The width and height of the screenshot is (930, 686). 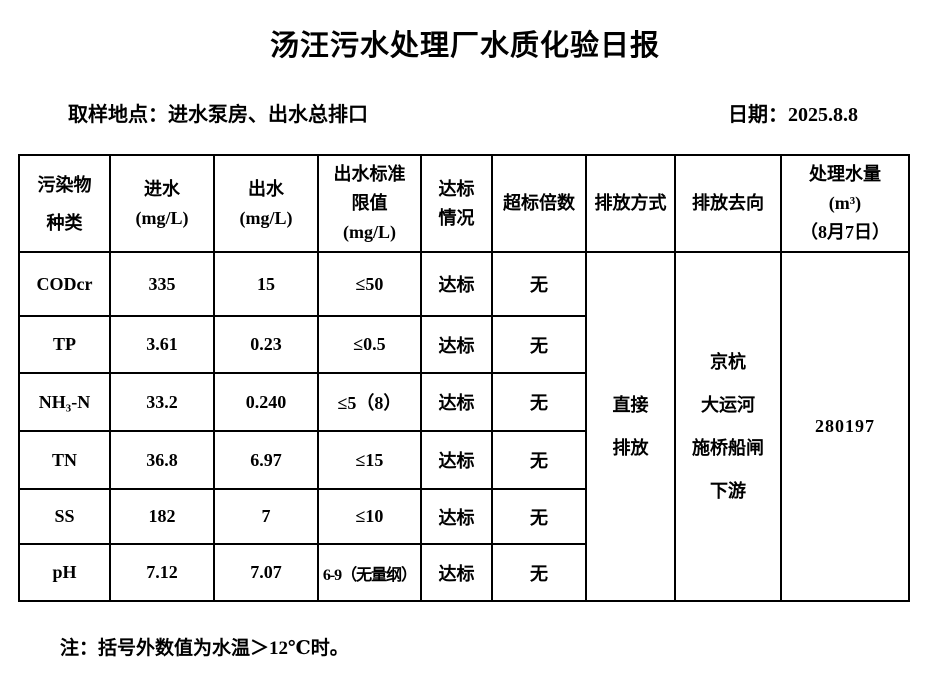 What do you see at coordinates (465, 115) in the screenshot?
I see `meta-row: 取样地点：进水泵房、出水总排口 日期：2025.8.8` at bounding box center [465, 115].